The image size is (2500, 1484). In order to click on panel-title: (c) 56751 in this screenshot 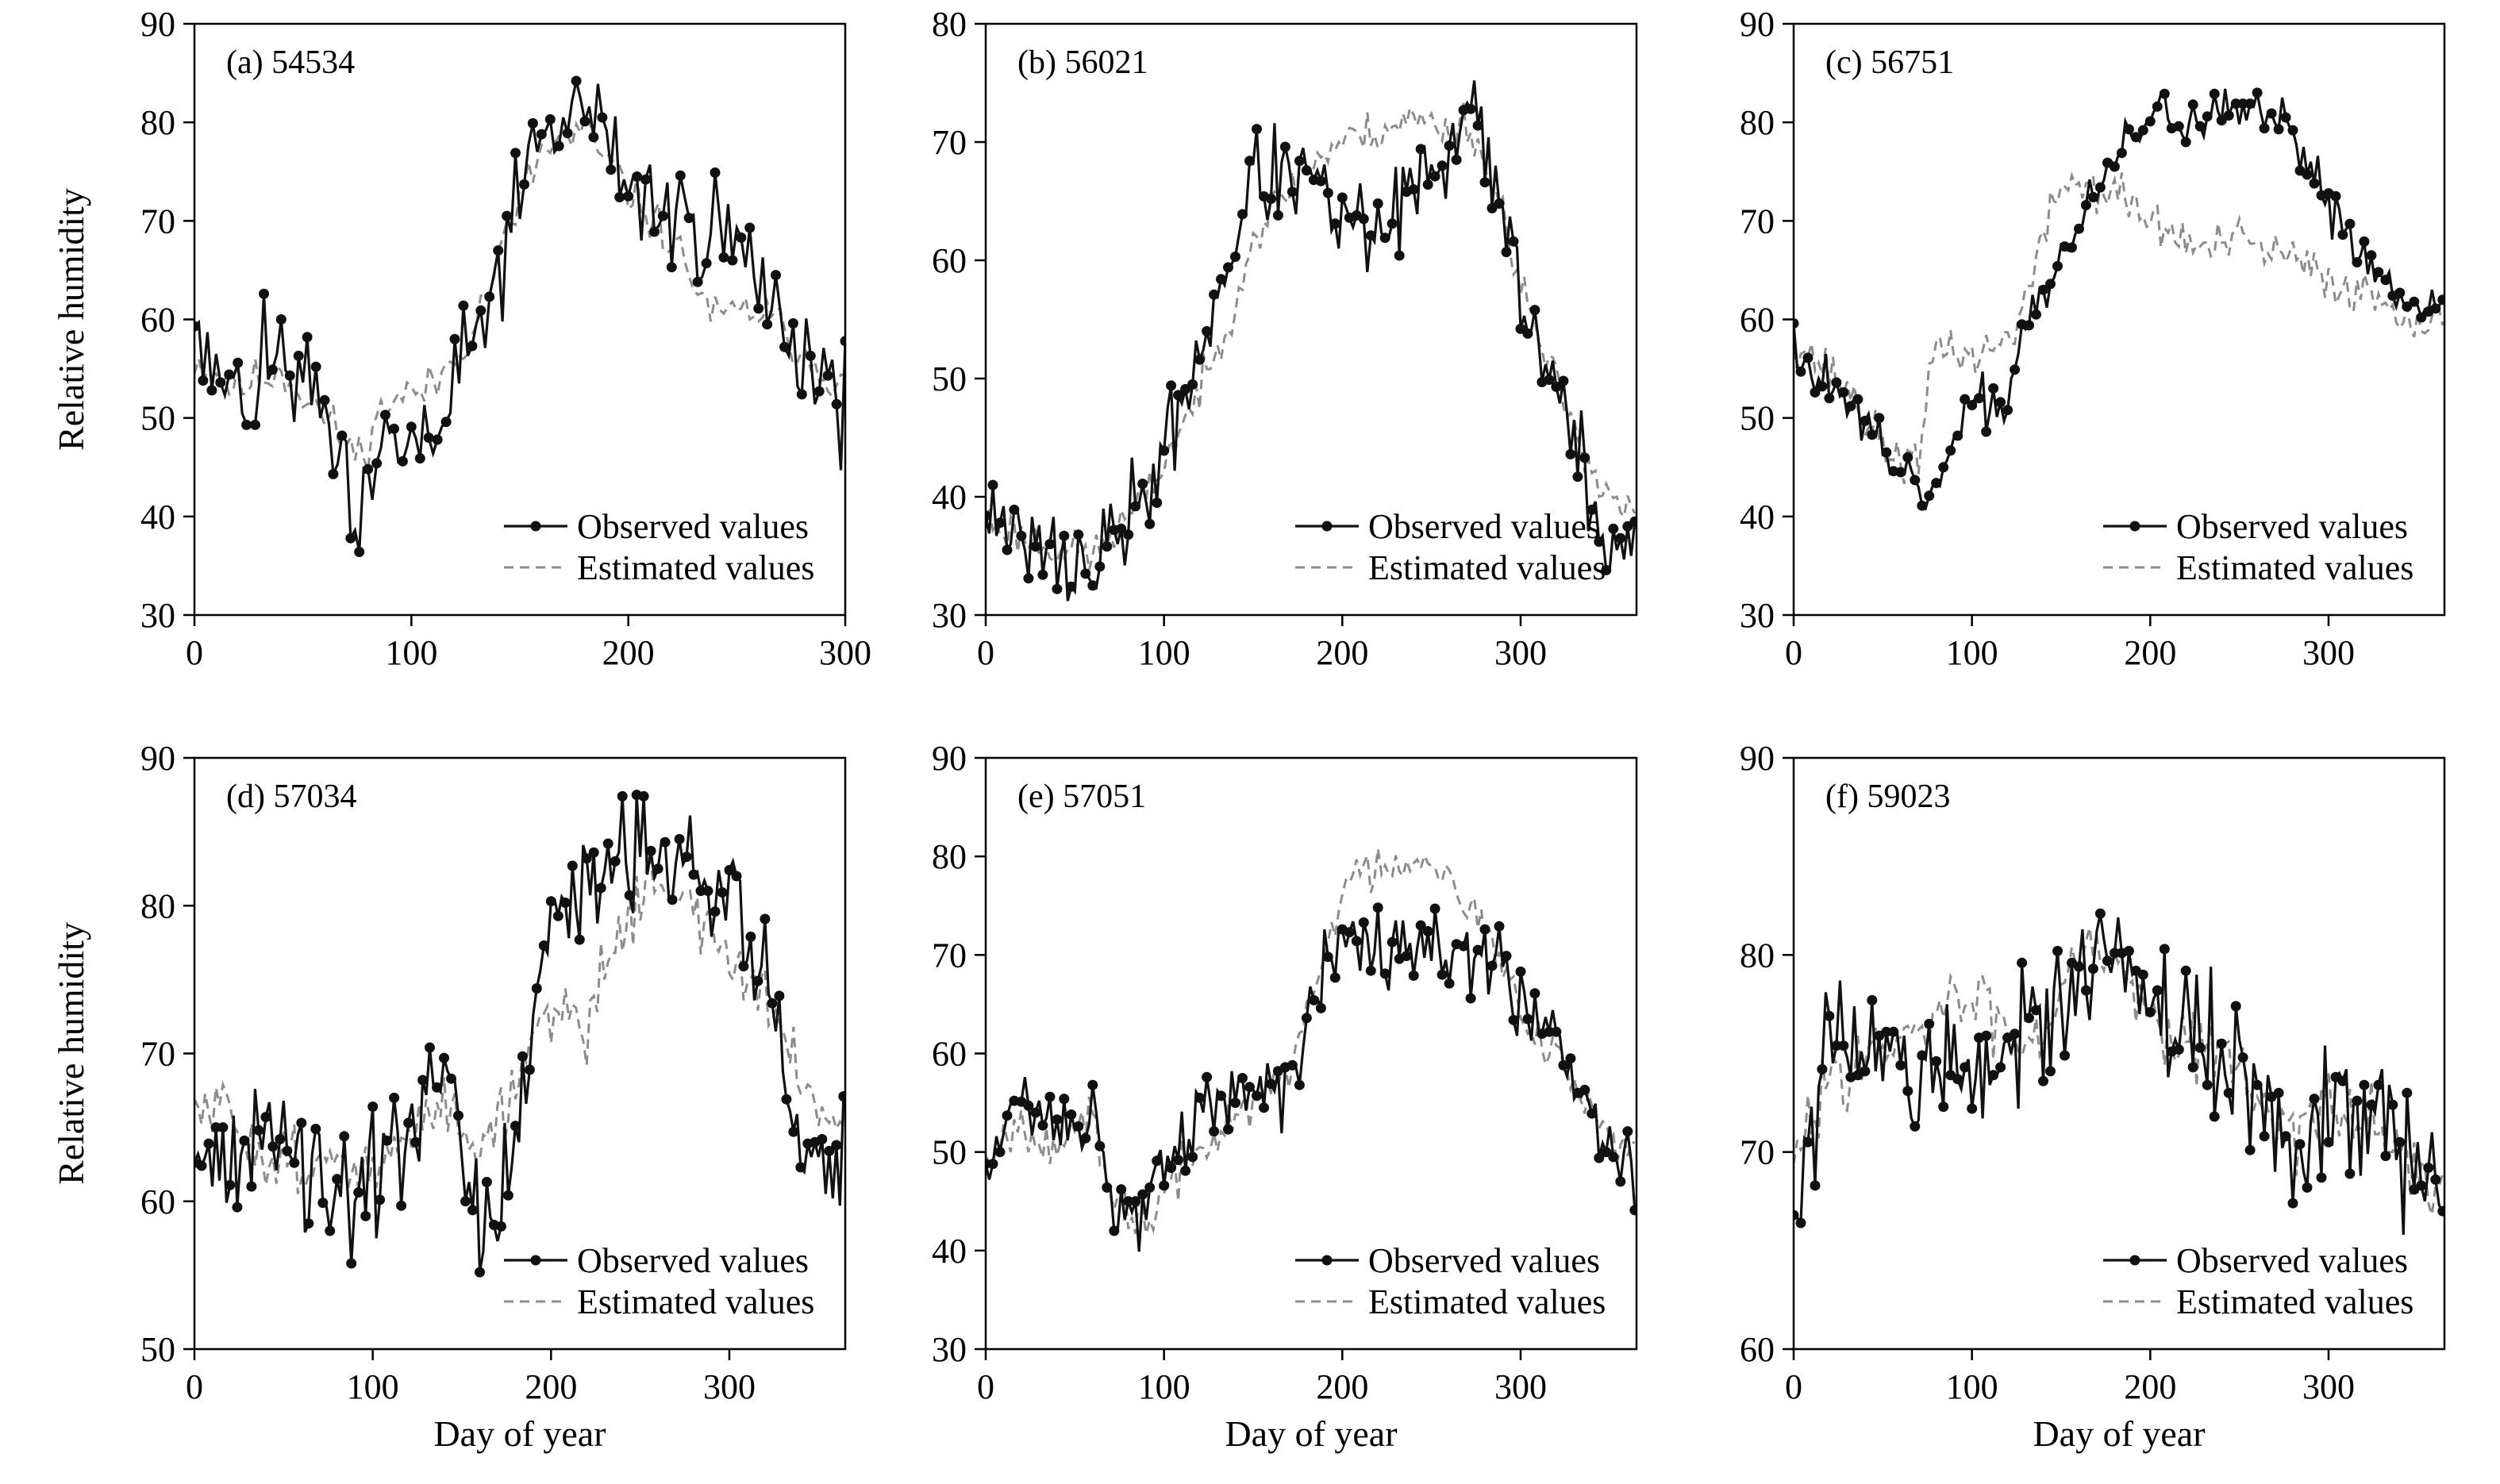, I will do `click(1889, 62)`.